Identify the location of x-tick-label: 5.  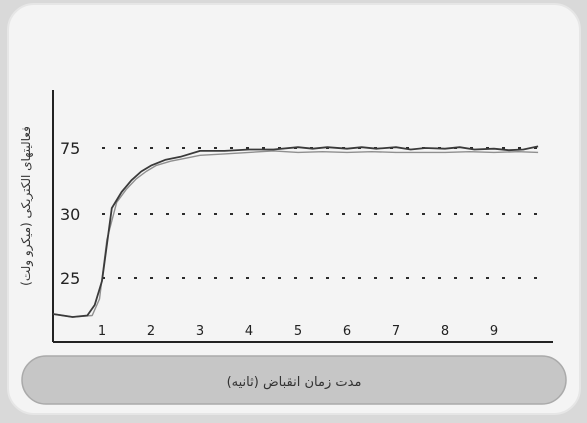
(298, 331).